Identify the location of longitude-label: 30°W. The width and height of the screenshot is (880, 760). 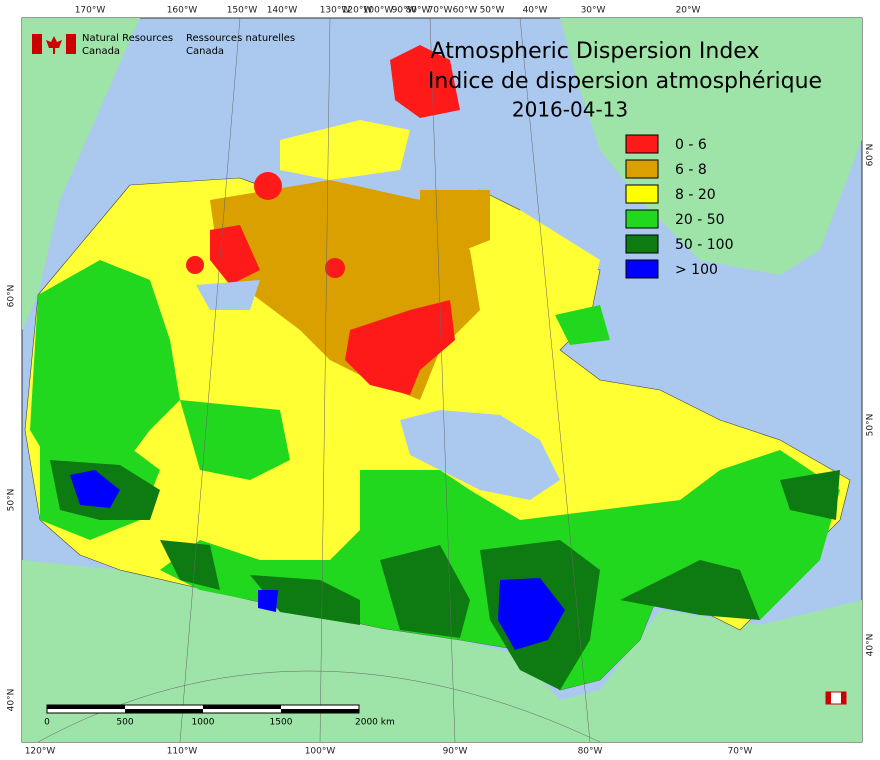
(593, 11).